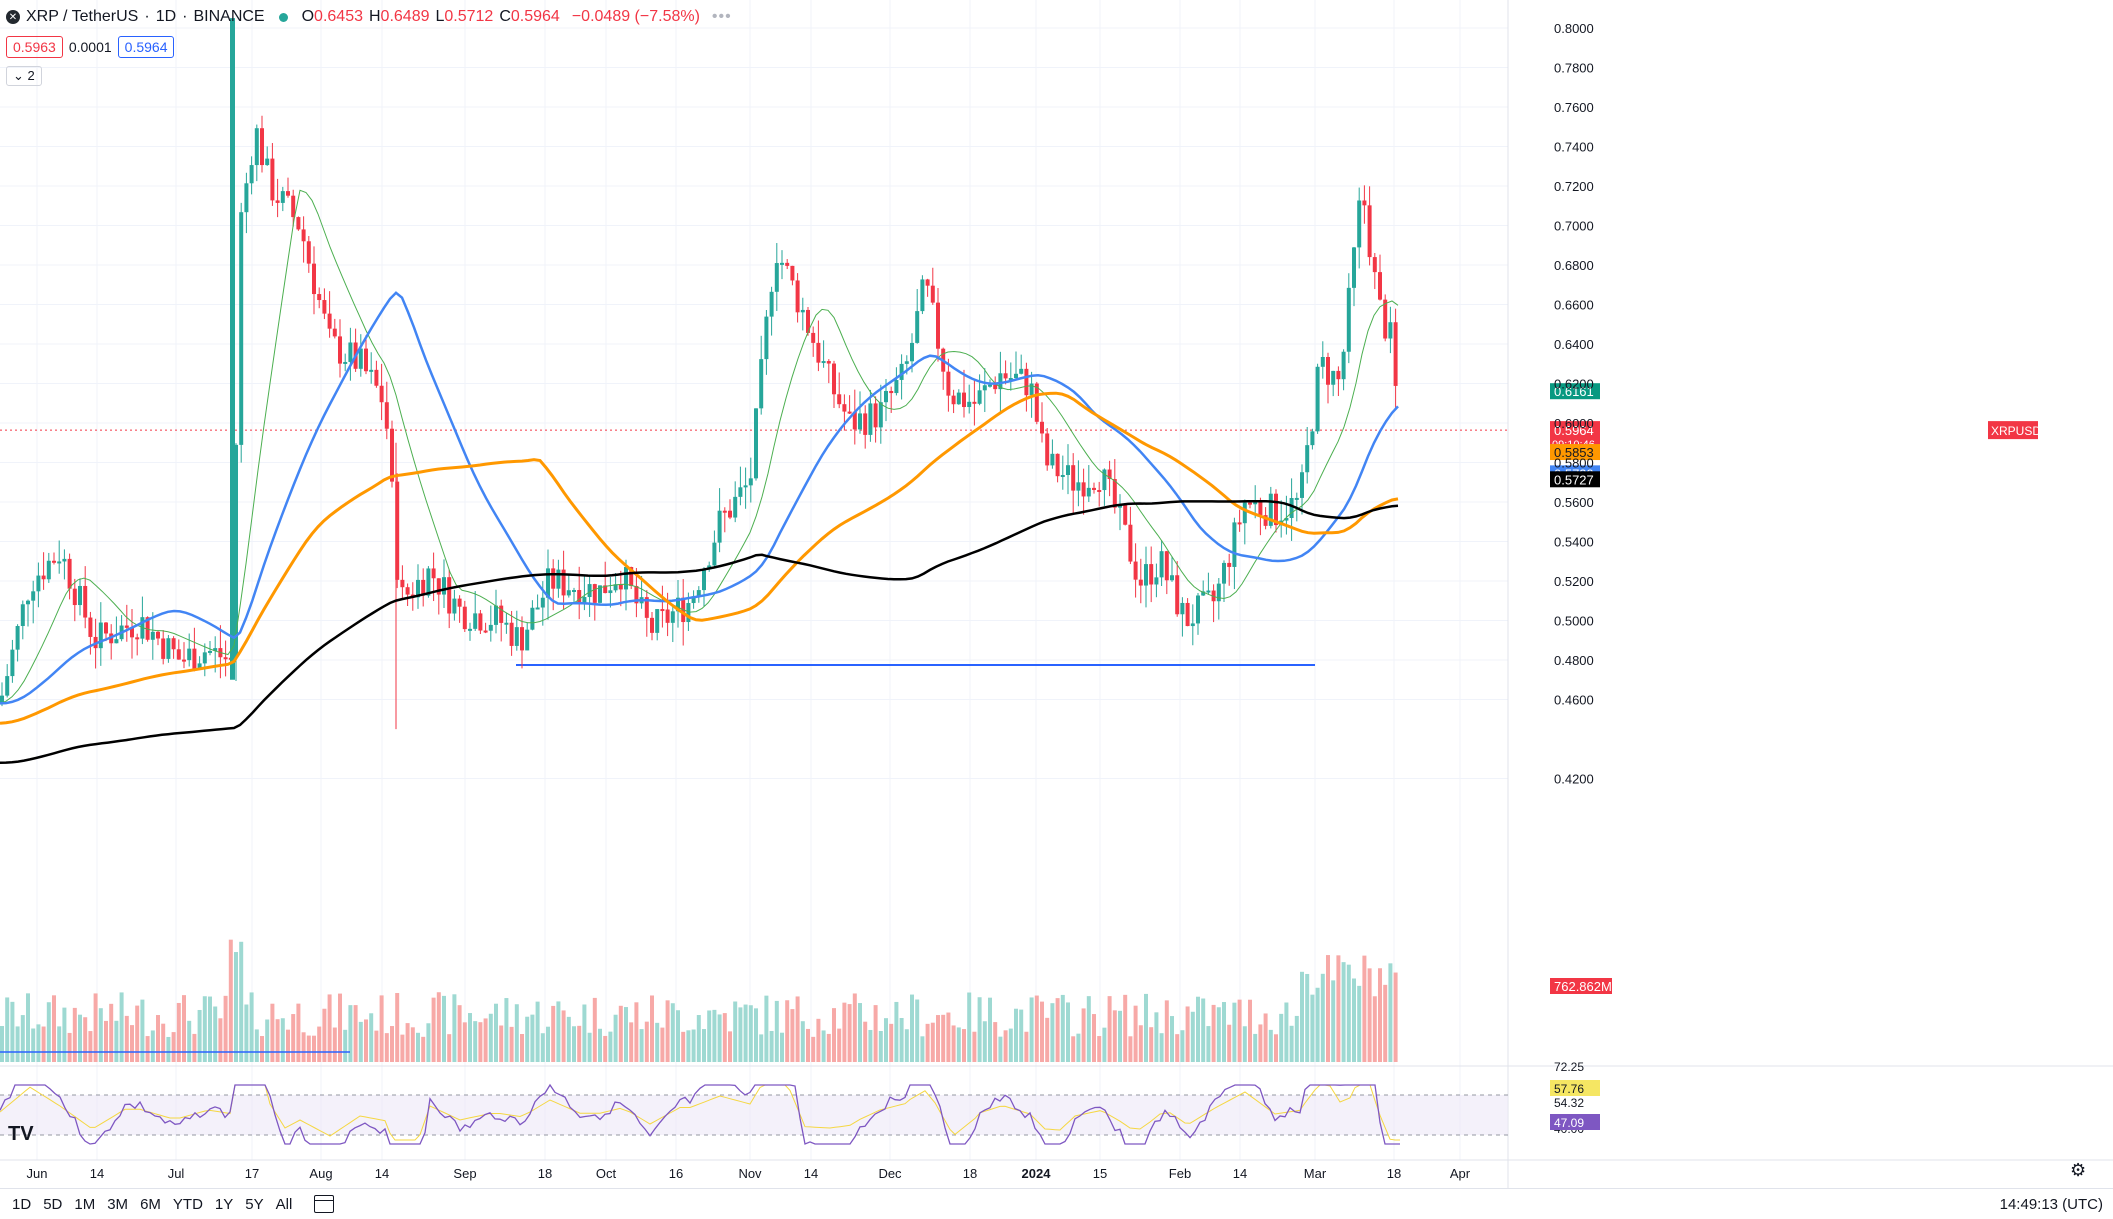 The width and height of the screenshot is (2113, 1219). I want to click on time-tick: Sep, so click(464, 1173).